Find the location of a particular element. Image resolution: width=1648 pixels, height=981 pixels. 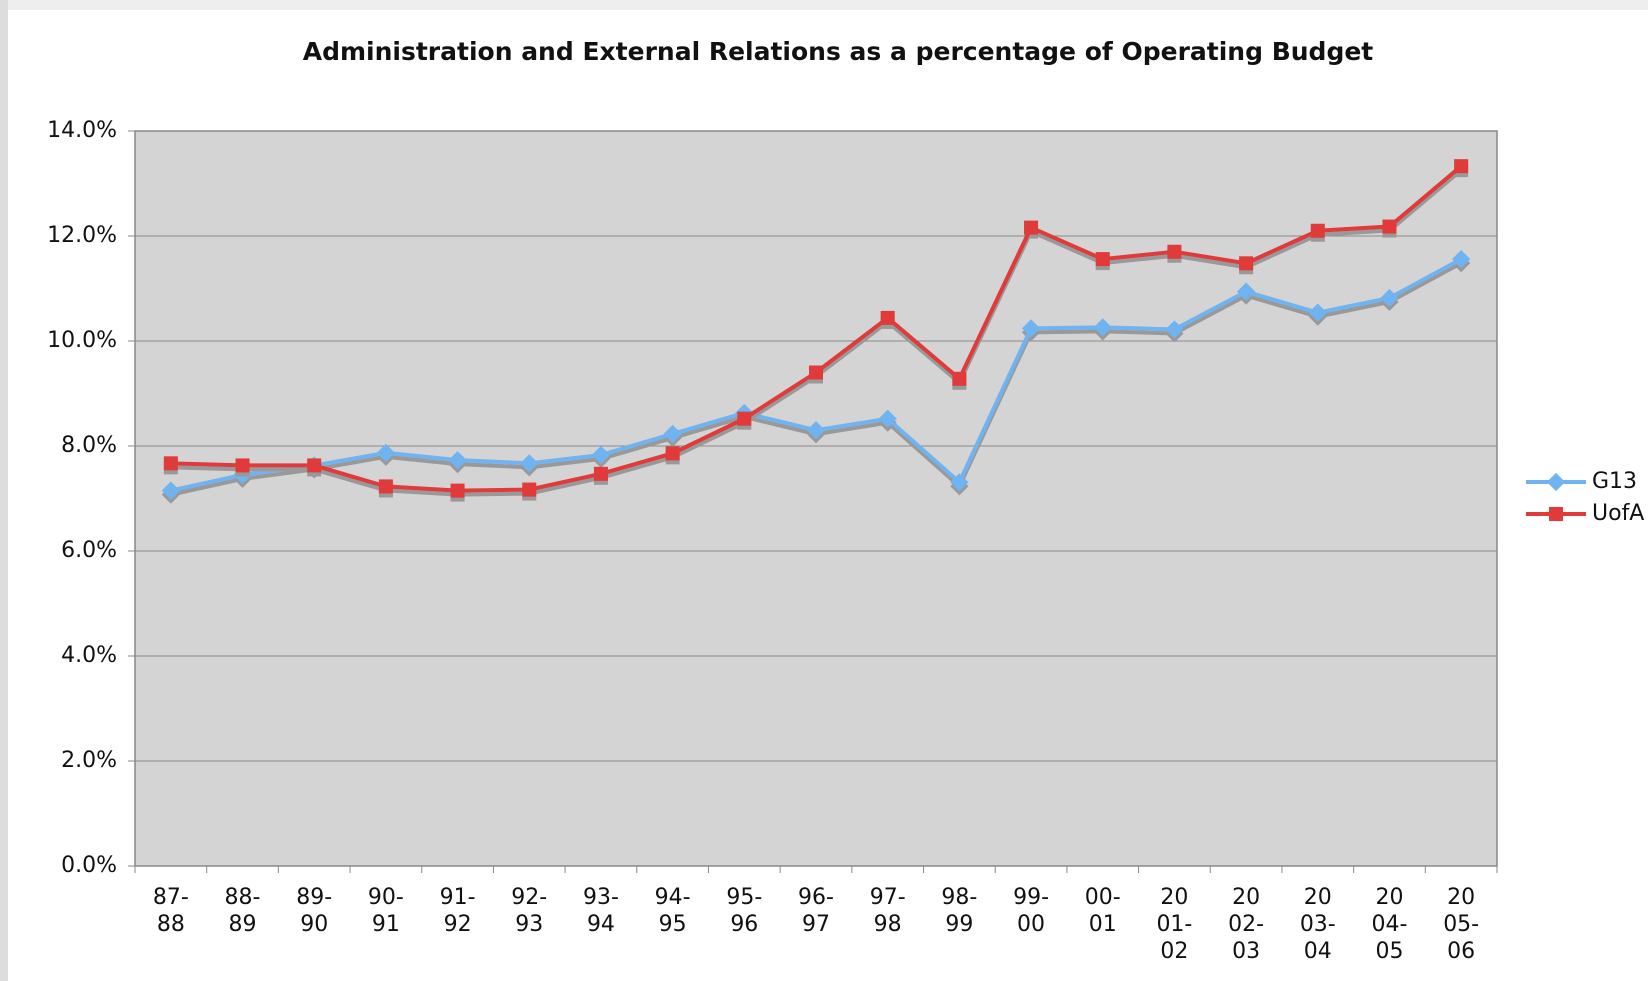

x-tick-label: 88-89 is located at coordinates (243, 911).